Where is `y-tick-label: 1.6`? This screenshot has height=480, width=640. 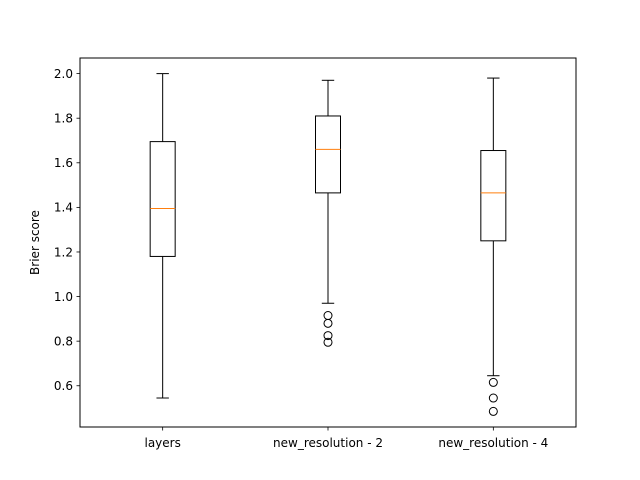 y-tick-label: 1.6 is located at coordinates (63, 163).